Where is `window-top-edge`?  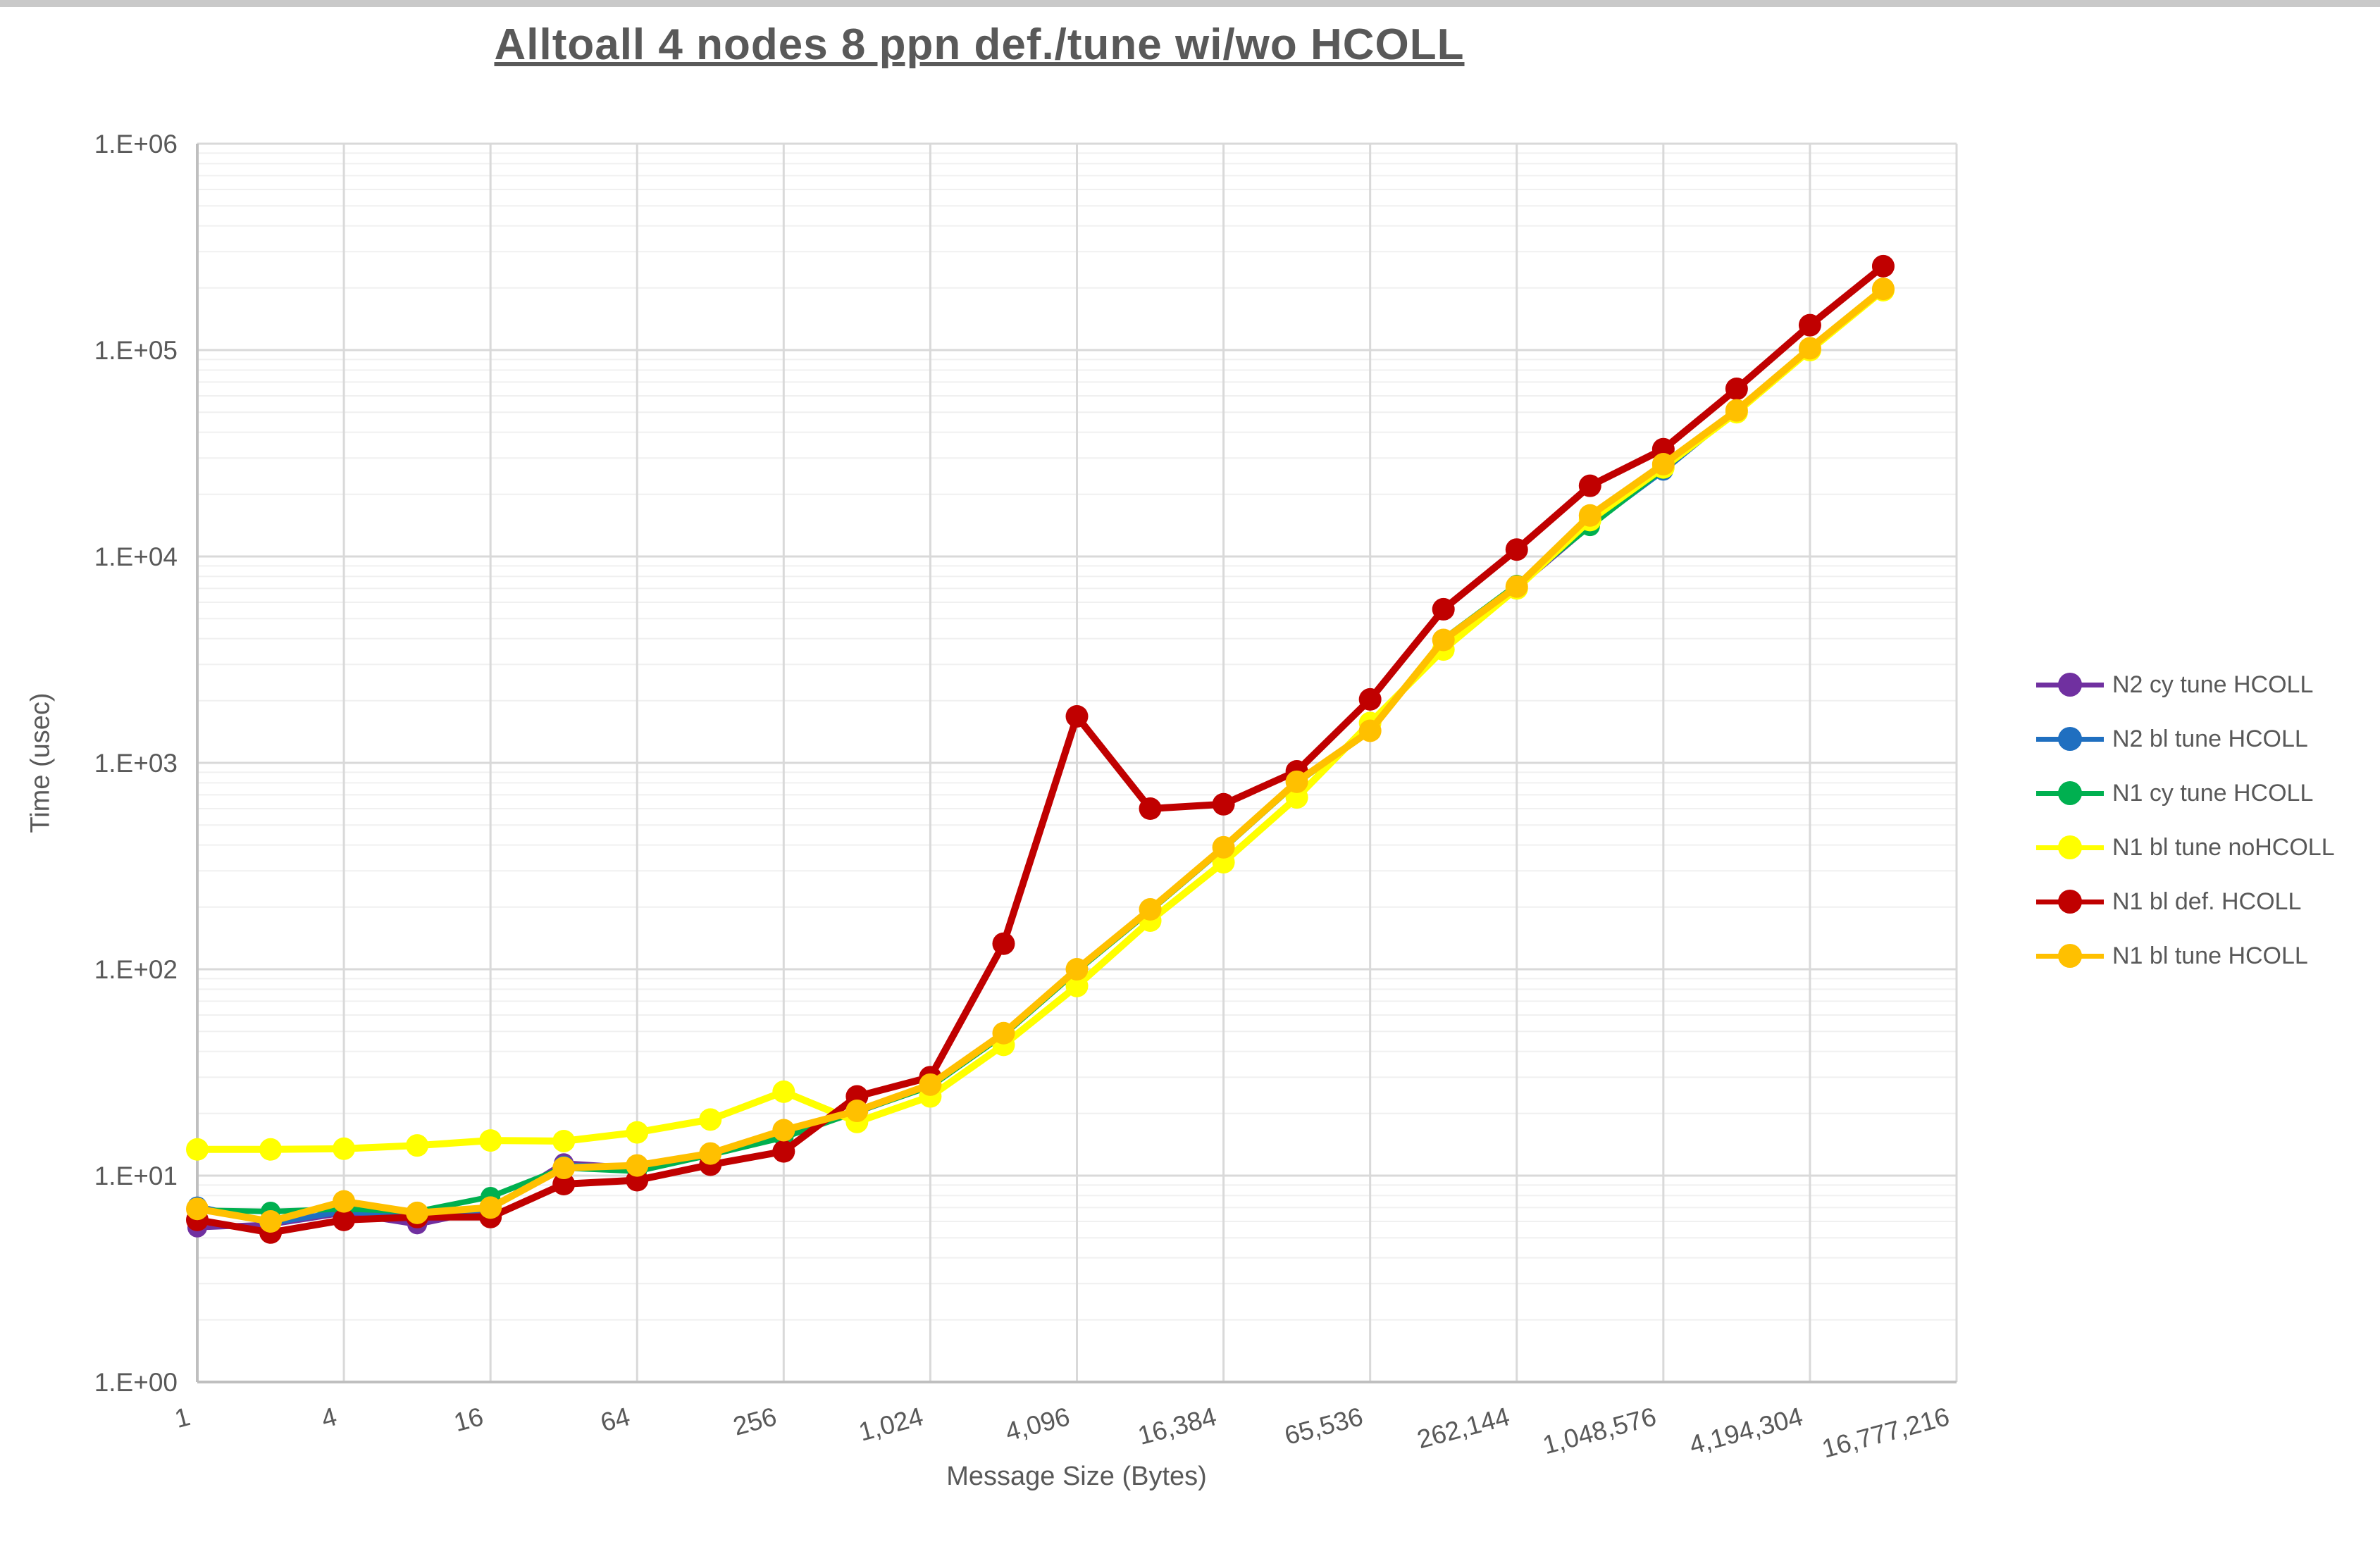
window-top-edge is located at coordinates (1190, 3).